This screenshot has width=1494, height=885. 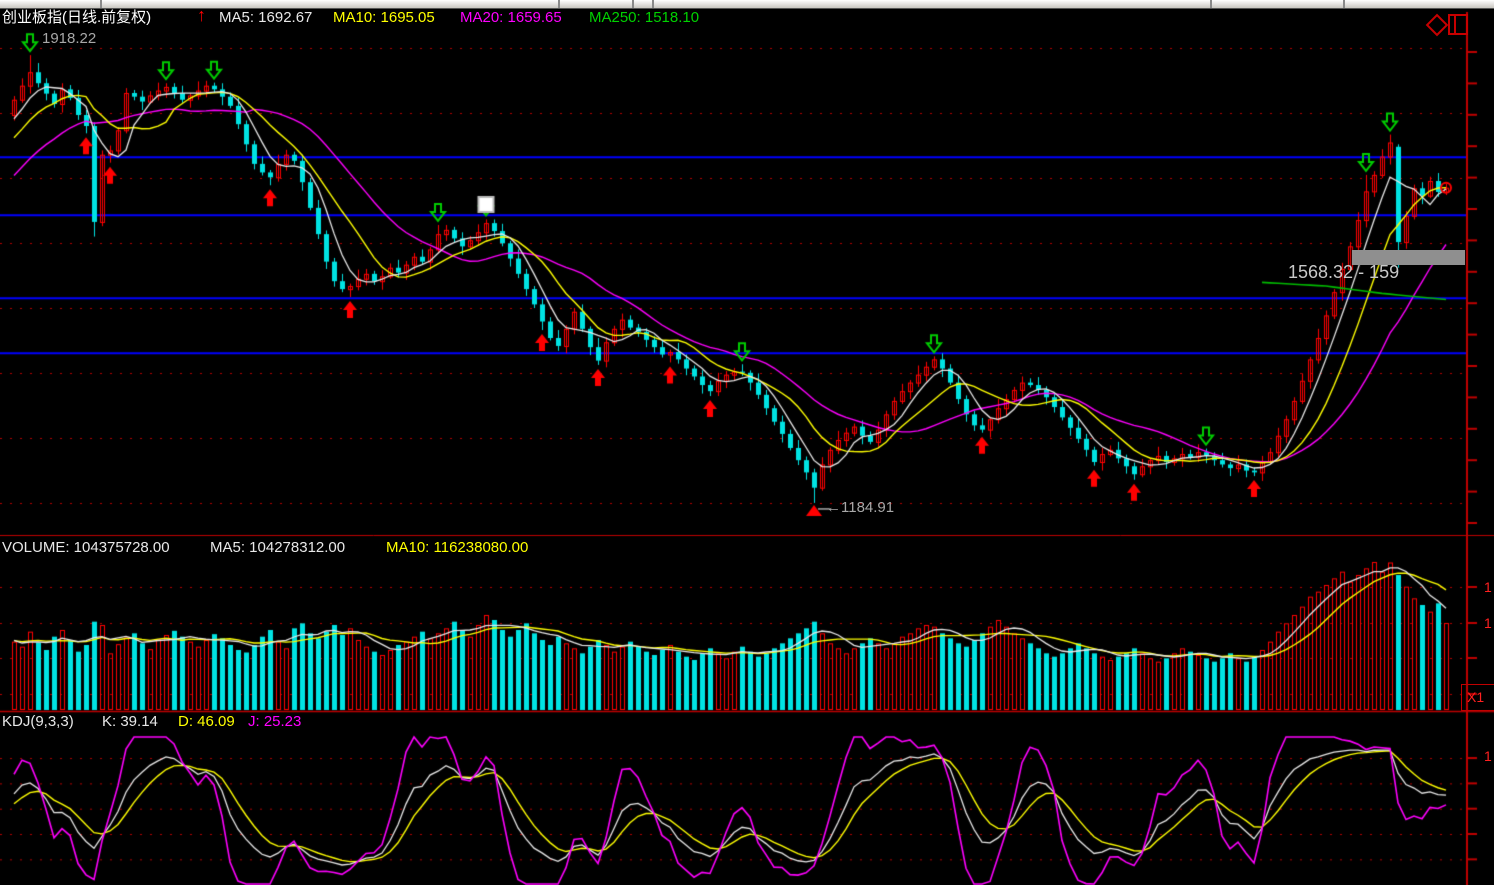 I want to click on price-band-box, so click(x=1408, y=257).